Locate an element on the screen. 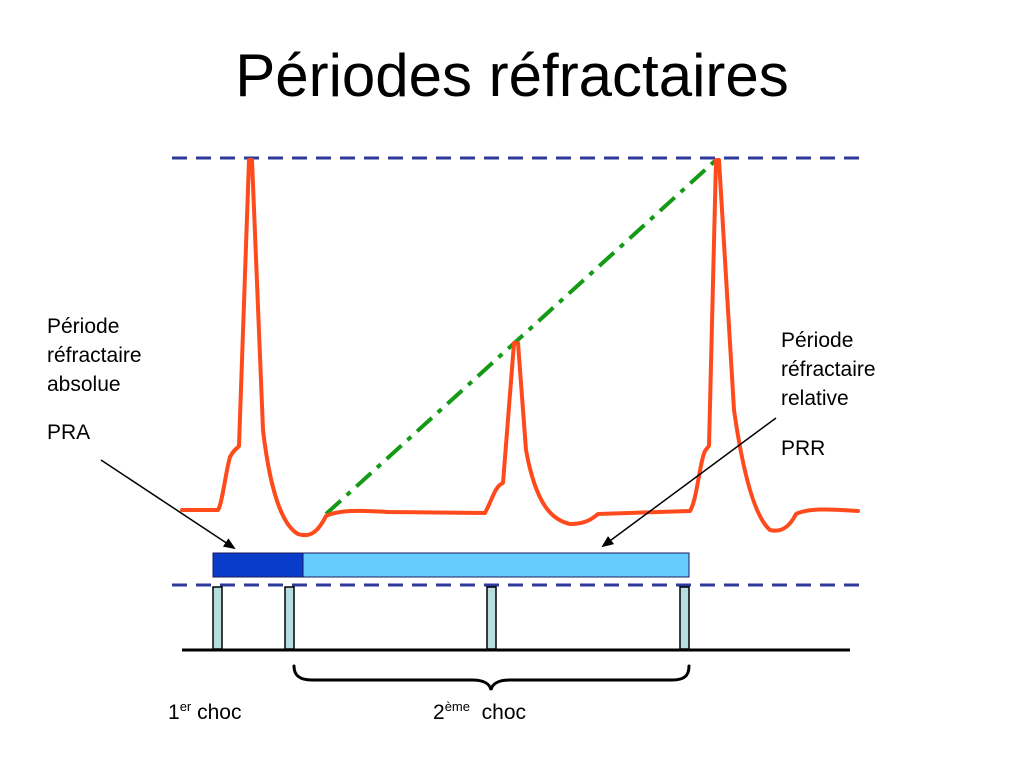 The height and width of the screenshot is (768, 1024). second-shock-label: 2ème choc is located at coordinates (479, 712).